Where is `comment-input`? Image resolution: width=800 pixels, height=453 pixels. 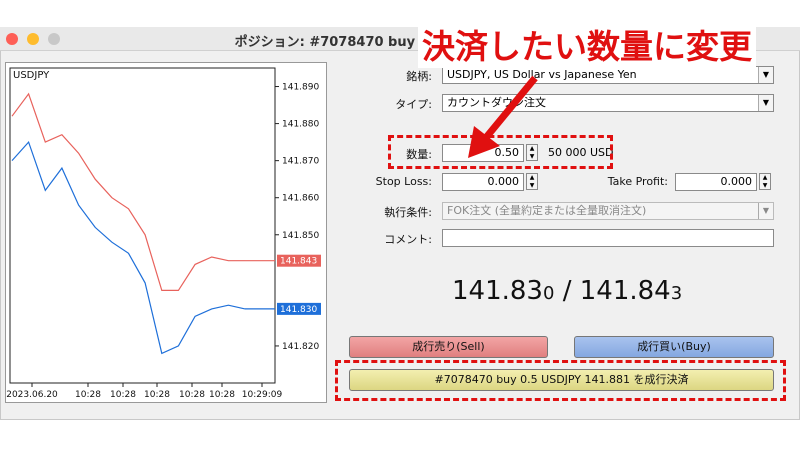
comment-input is located at coordinates (608, 238).